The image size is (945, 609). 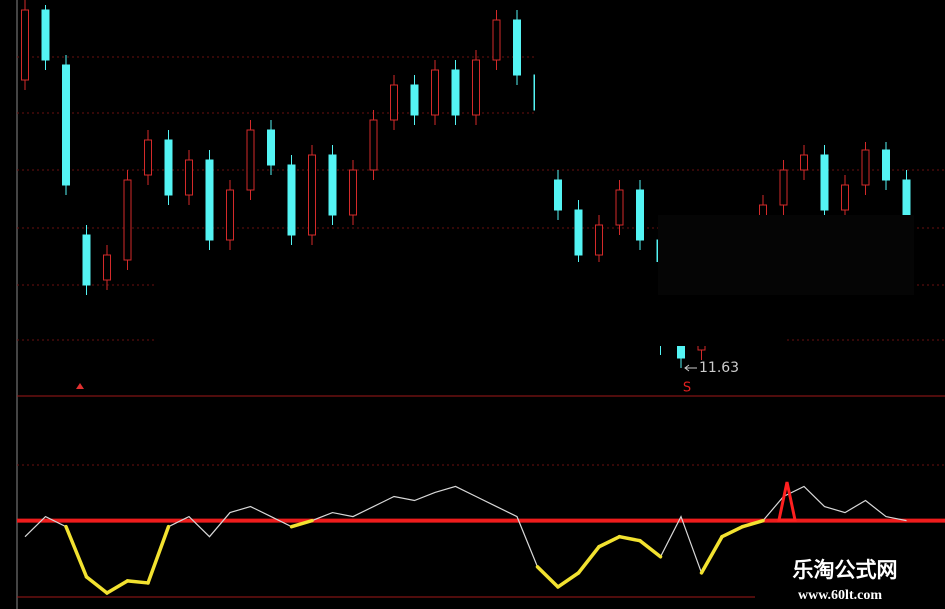 I want to click on sell-signal: S, so click(x=687, y=388).